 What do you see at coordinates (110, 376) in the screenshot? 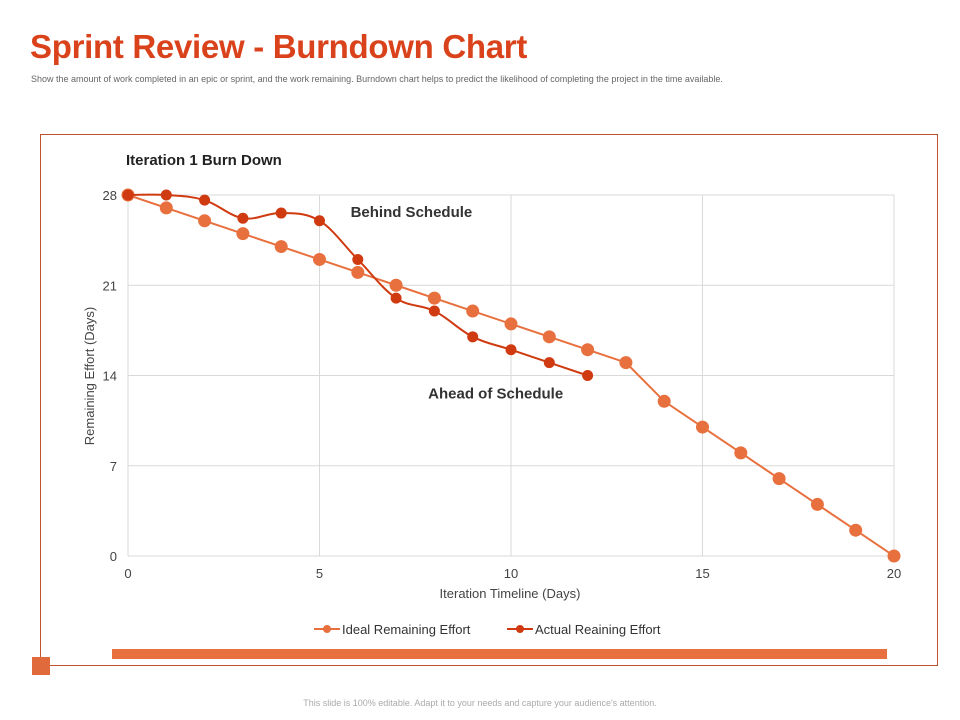
I see `y-tick-label: 14` at bounding box center [110, 376].